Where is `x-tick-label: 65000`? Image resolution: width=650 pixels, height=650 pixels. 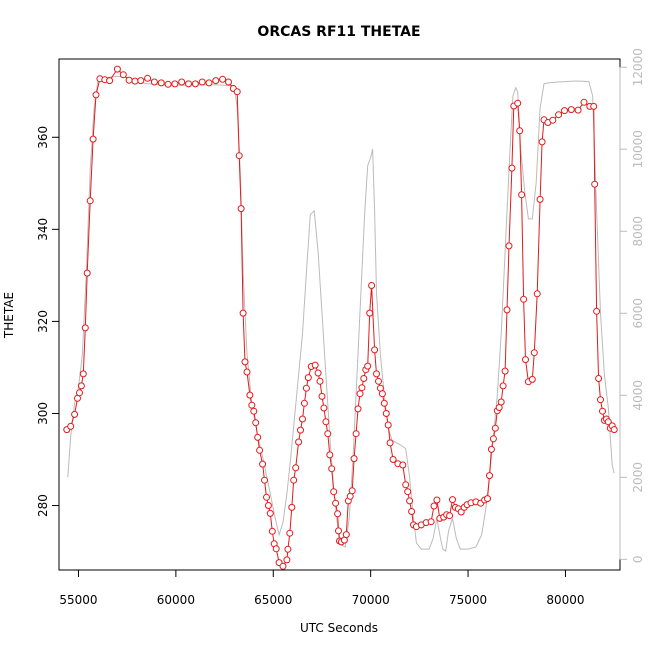 x-tick-label: 65000 is located at coordinates (273, 600).